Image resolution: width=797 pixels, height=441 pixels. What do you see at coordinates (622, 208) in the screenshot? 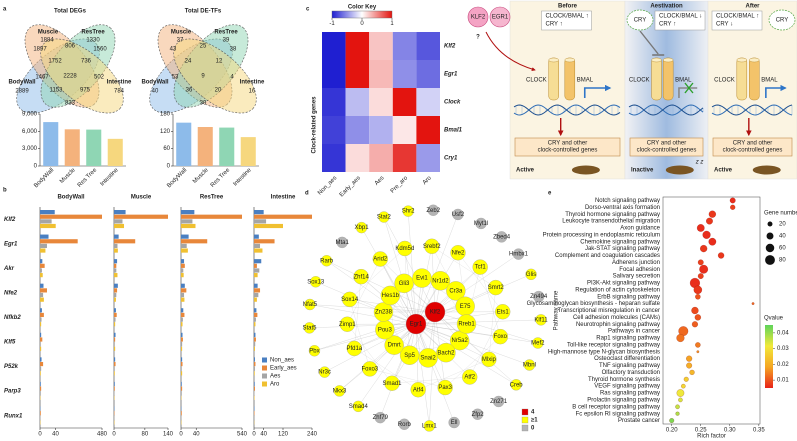
I see `pathway-label: Dorso-ventral axis formation` at bounding box center [622, 208].